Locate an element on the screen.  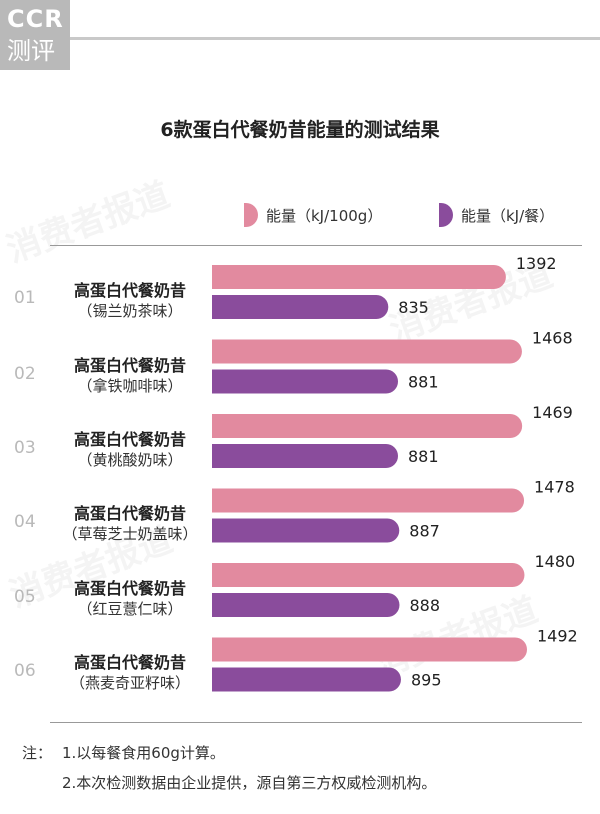
product-flavor: （红豆薏仁味） is located at coordinates (130, 609).